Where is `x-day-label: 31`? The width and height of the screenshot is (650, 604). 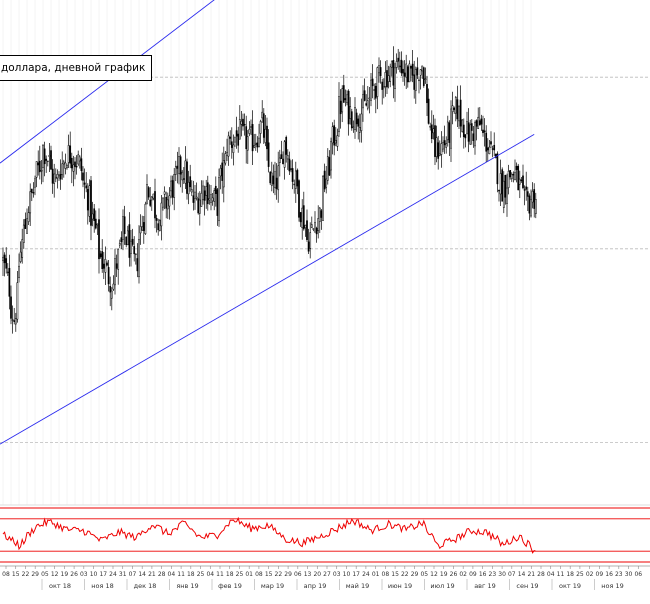 x-day-label: 31 is located at coordinates (123, 574).